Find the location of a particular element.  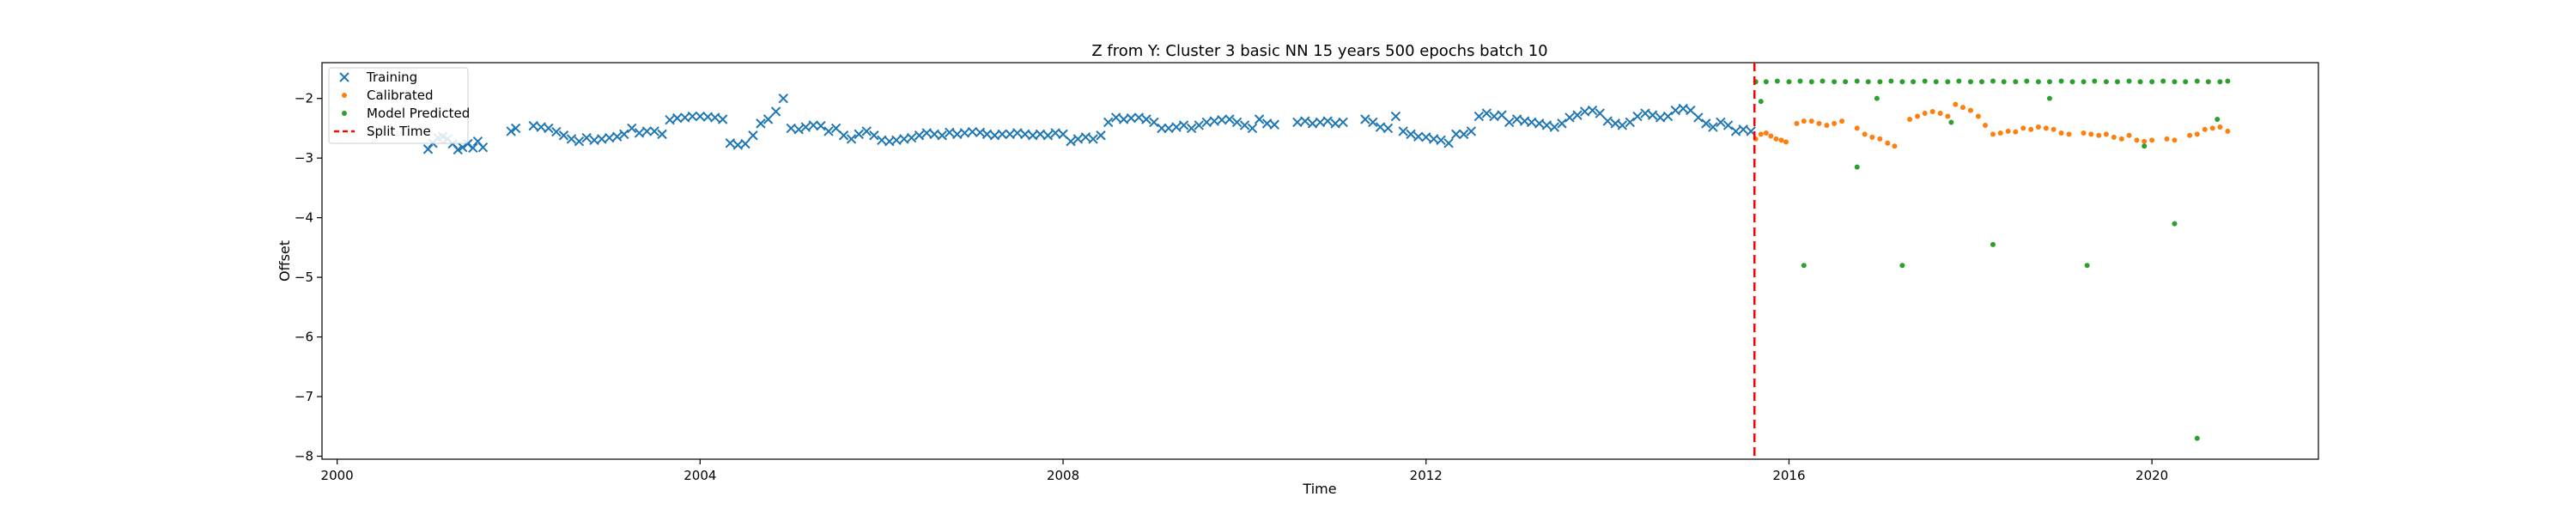

legend-label: Split Time is located at coordinates (399, 131).